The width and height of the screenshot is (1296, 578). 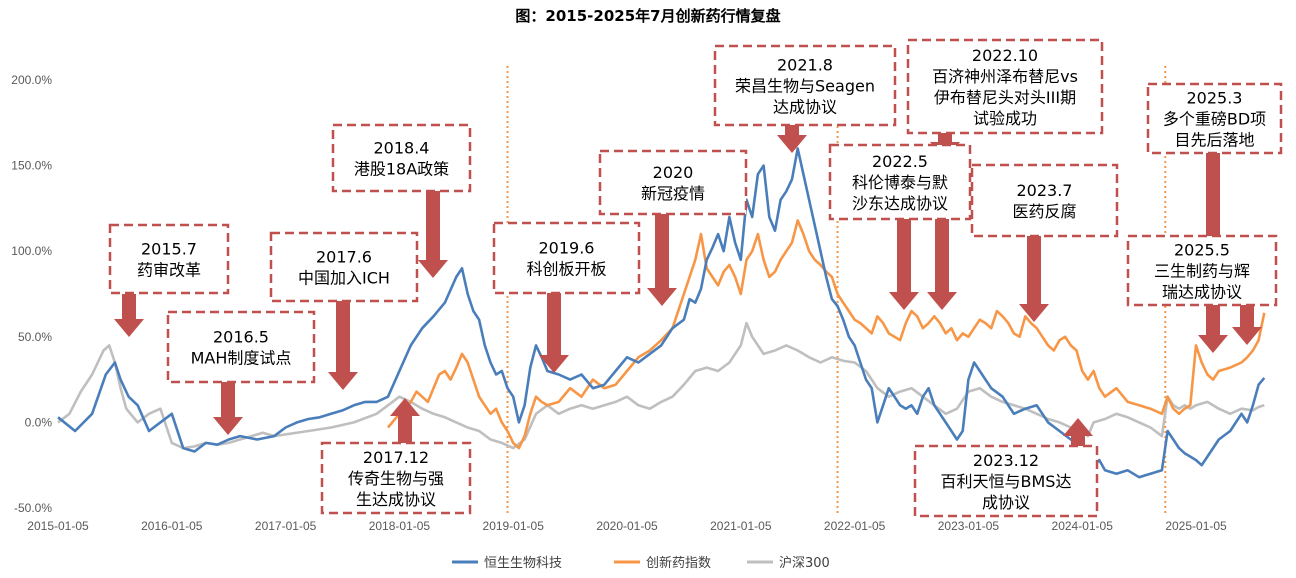 What do you see at coordinates (401, 169) in the screenshot?
I see `annotation-text: 港股18A政策` at bounding box center [401, 169].